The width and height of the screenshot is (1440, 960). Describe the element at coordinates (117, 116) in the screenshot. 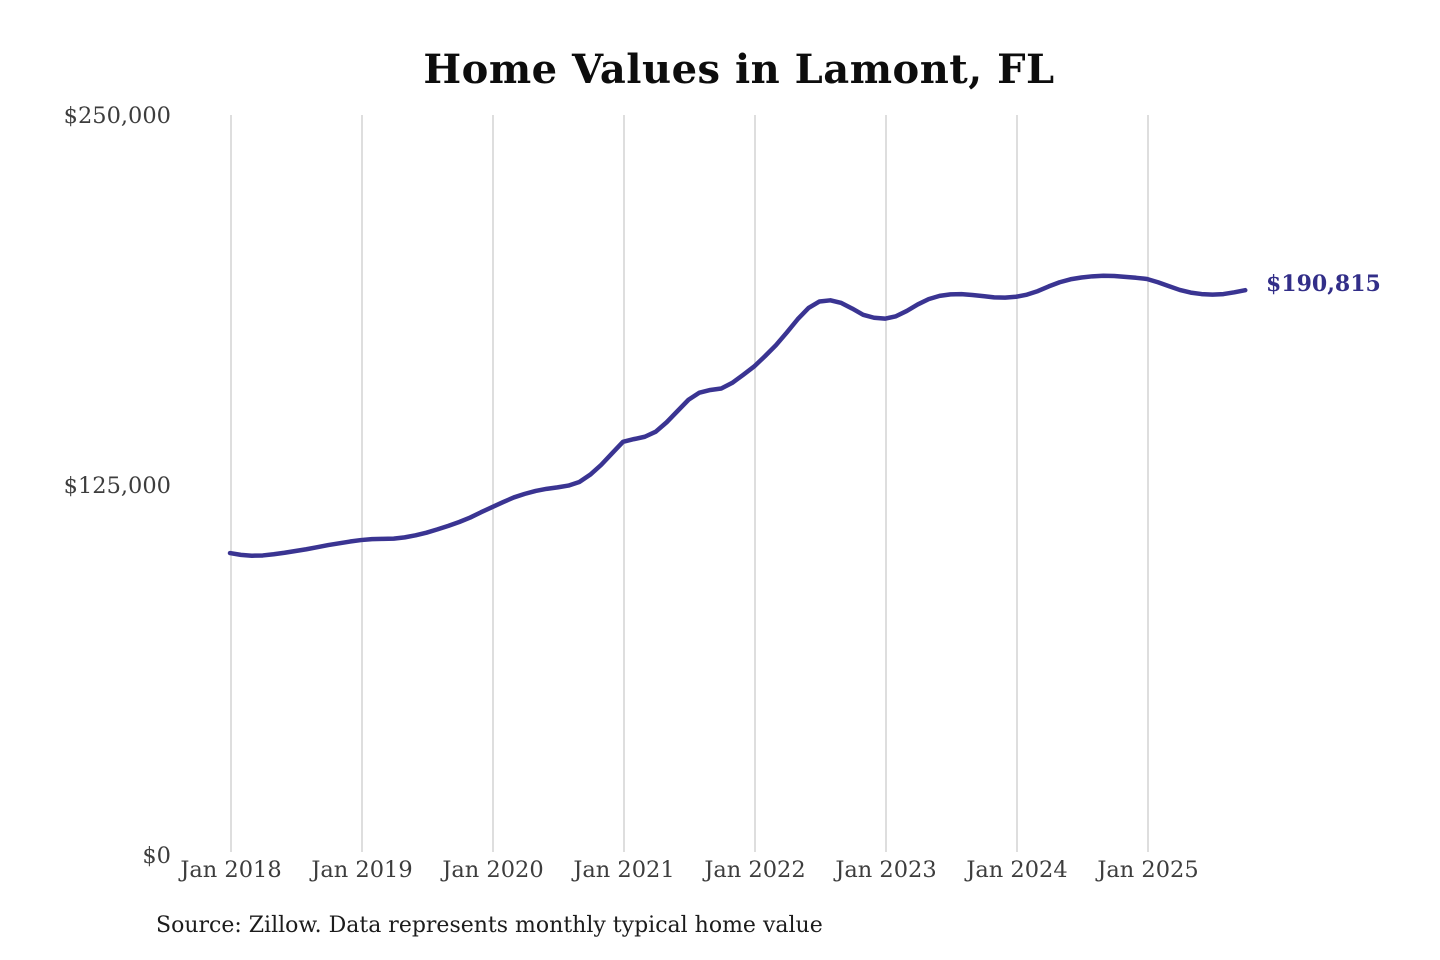

I see `y-tick-label: $250,000` at that location.